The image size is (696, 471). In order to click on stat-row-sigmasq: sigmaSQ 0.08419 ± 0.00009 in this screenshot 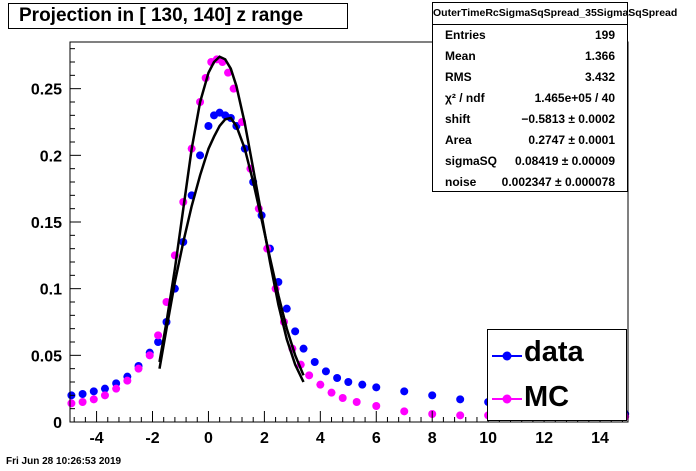, I will do `click(530, 161)`.